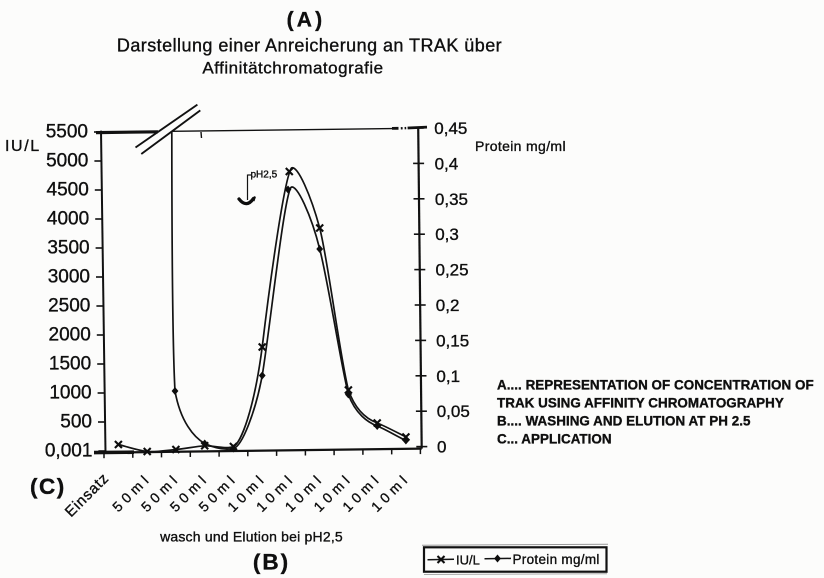 This screenshot has width=824, height=578. What do you see at coordinates (452, 270) in the screenshot?
I see `svg-text: 0,25` at bounding box center [452, 270].